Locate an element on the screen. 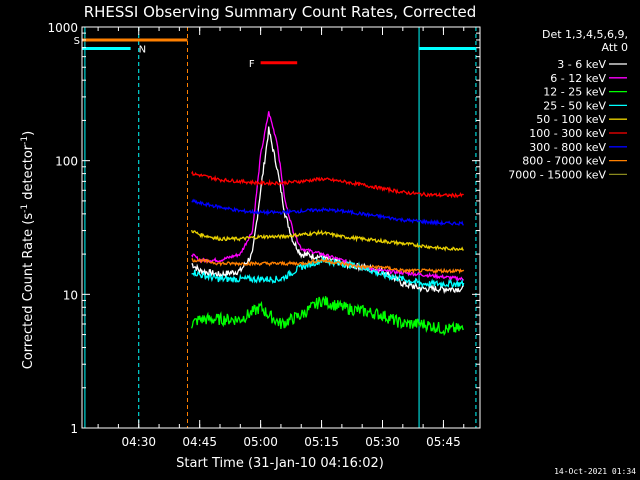 The height and width of the screenshot is (480, 640). legend-header-attenuator: Att 0 is located at coordinates (615, 47).